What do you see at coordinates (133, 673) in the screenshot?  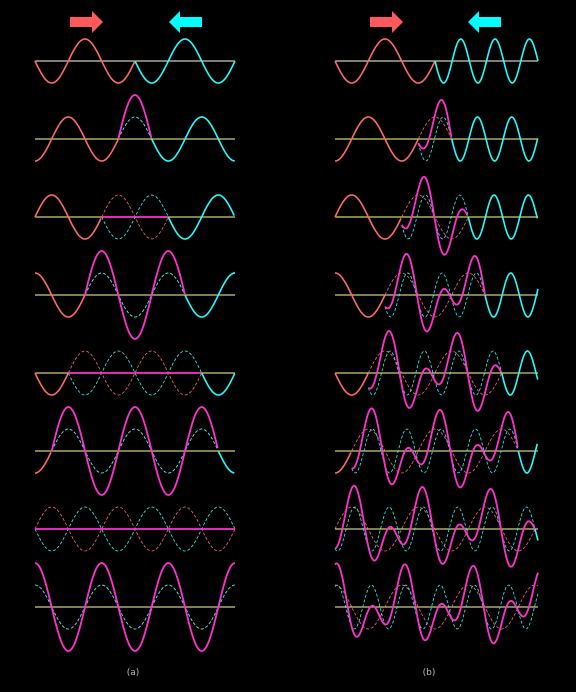 I see `caption: (a)` at bounding box center [133, 673].